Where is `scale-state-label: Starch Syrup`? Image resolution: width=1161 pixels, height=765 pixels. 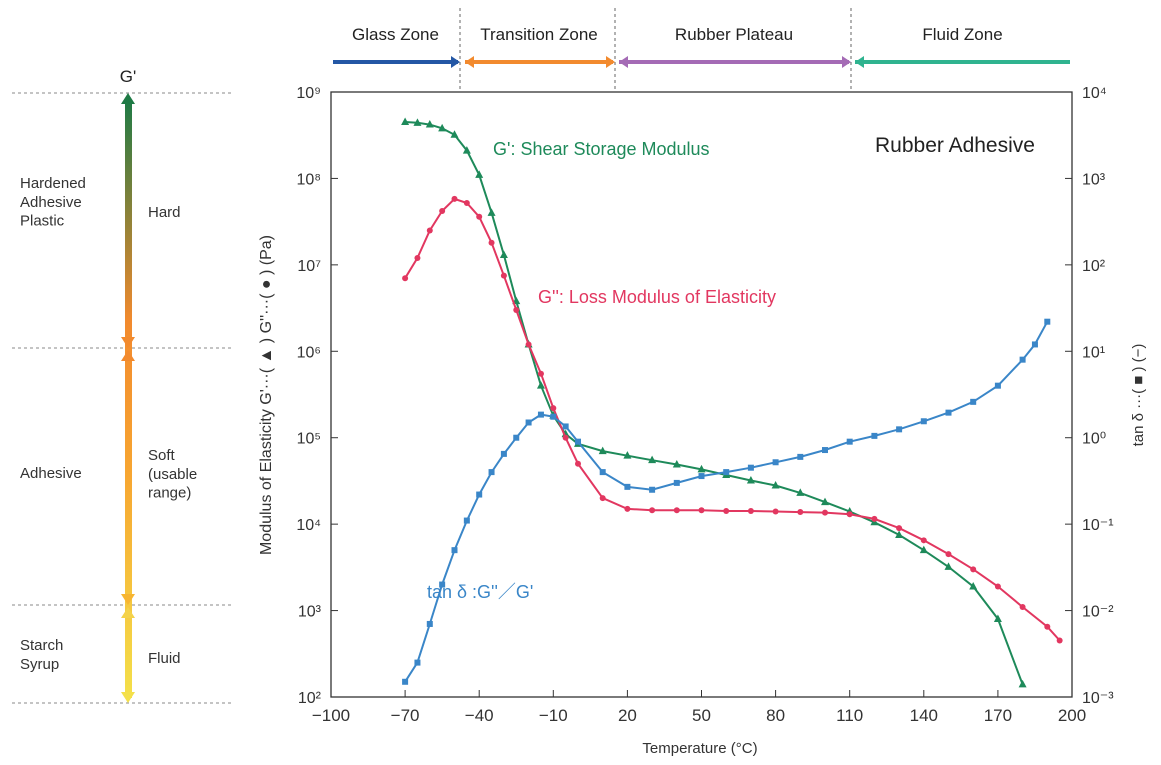 scale-state-label: Starch Syrup is located at coordinates (41, 655).